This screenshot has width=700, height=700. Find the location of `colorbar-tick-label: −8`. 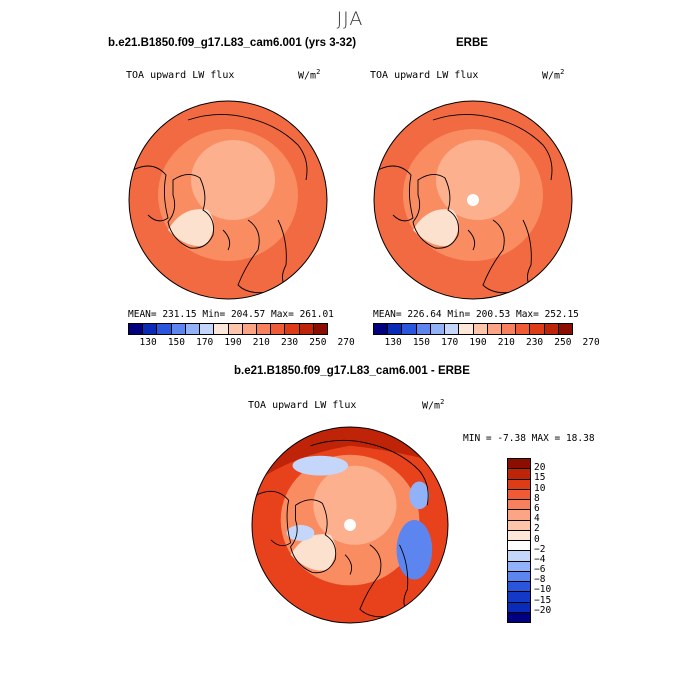

colorbar-tick-label: −8 is located at coordinates (540, 580).